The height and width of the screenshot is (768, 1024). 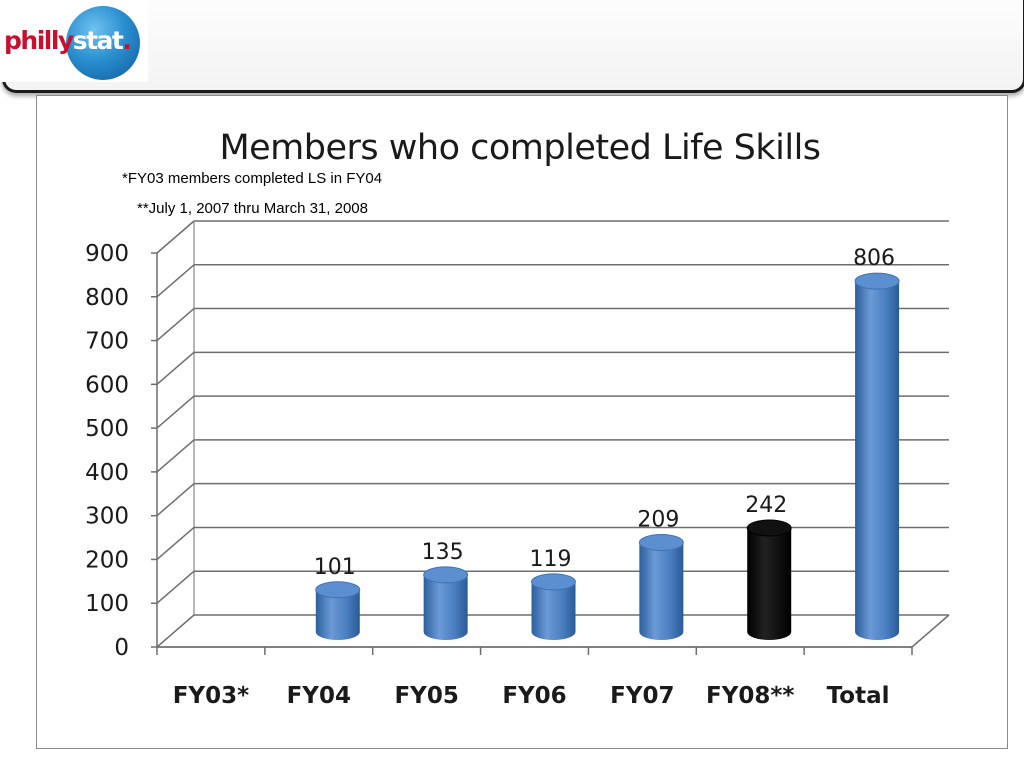 I want to click on fy03-footnote: *FY03 members completed LS in FY04, so click(x=252, y=178).